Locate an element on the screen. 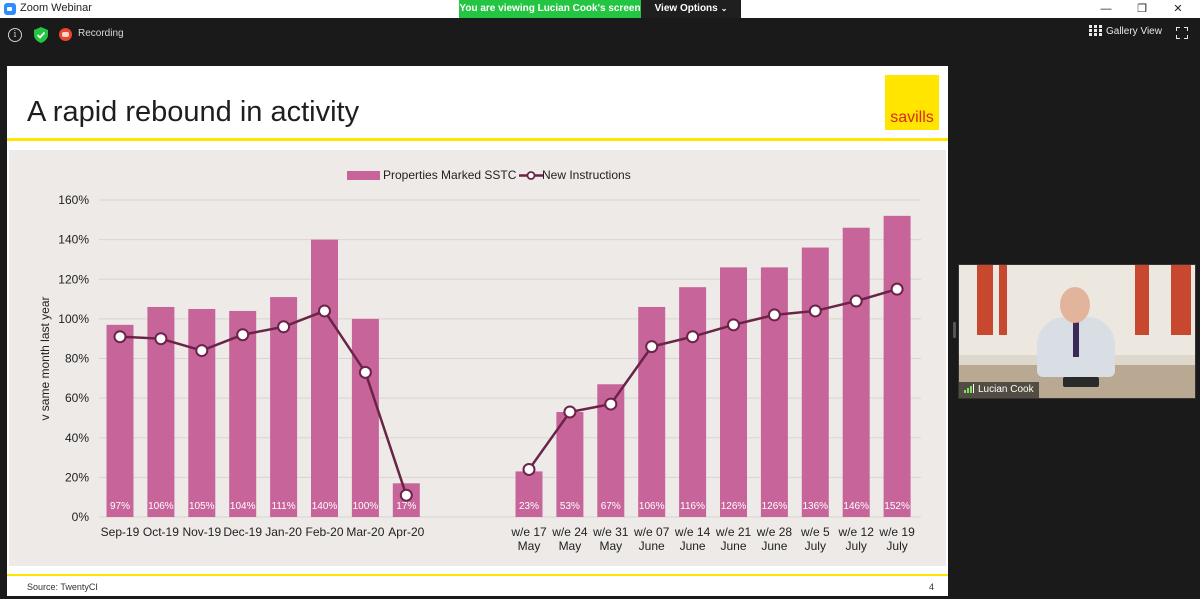 The image size is (1200, 599). bar-data-label: 136% is located at coordinates (816, 506).